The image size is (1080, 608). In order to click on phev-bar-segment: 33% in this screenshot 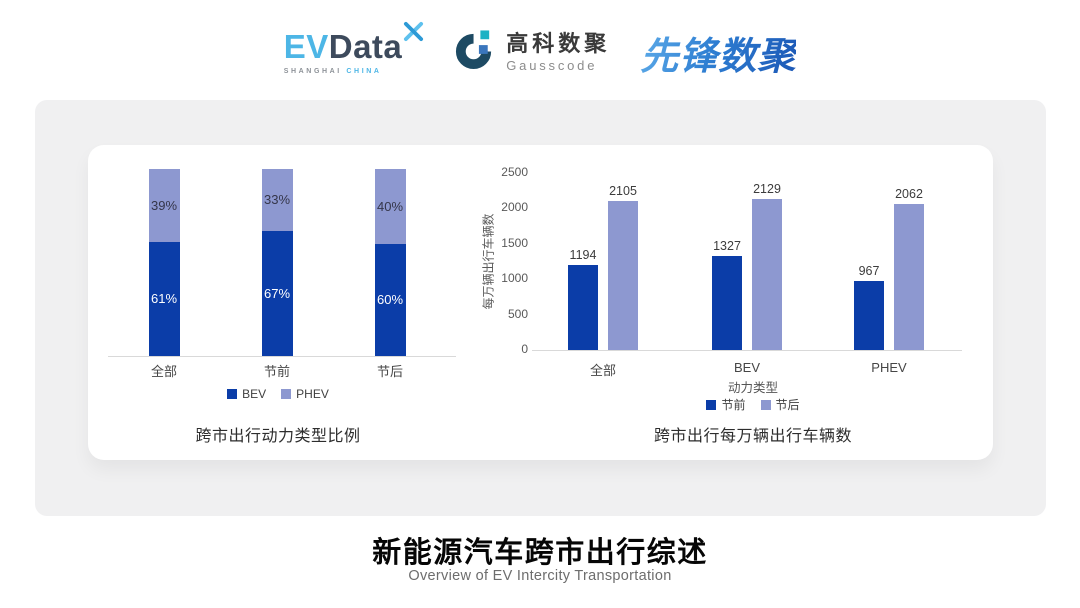, I will do `click(277, 200)`.